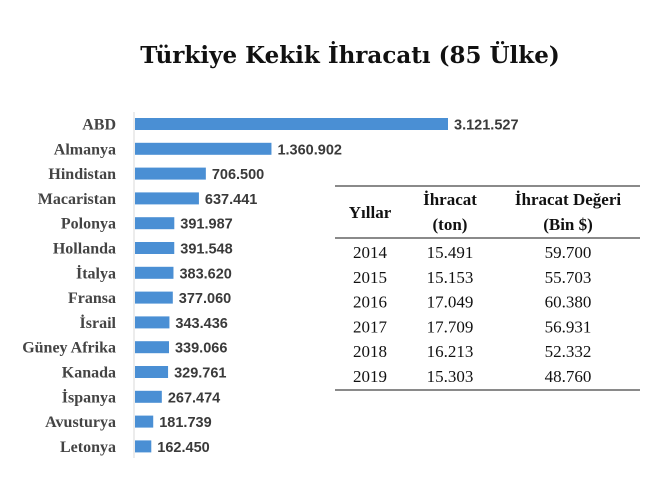 This screenshot has height=501, width=670. I want to click on data-label: 162.450, so click(183, 448).